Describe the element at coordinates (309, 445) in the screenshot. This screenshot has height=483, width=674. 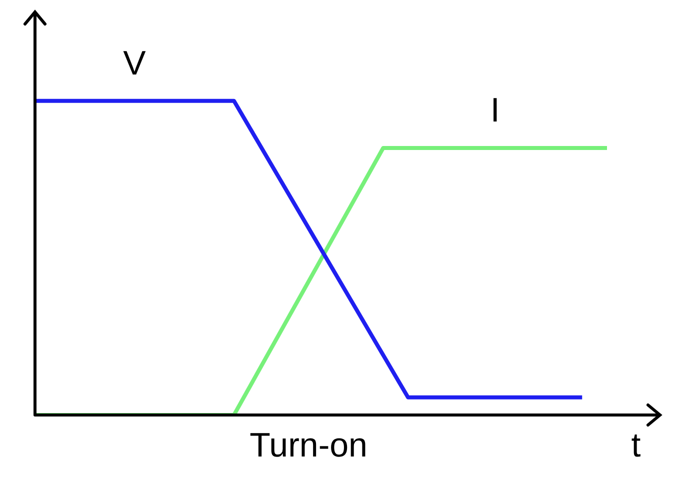
I see `text: Turn-on` at that location.